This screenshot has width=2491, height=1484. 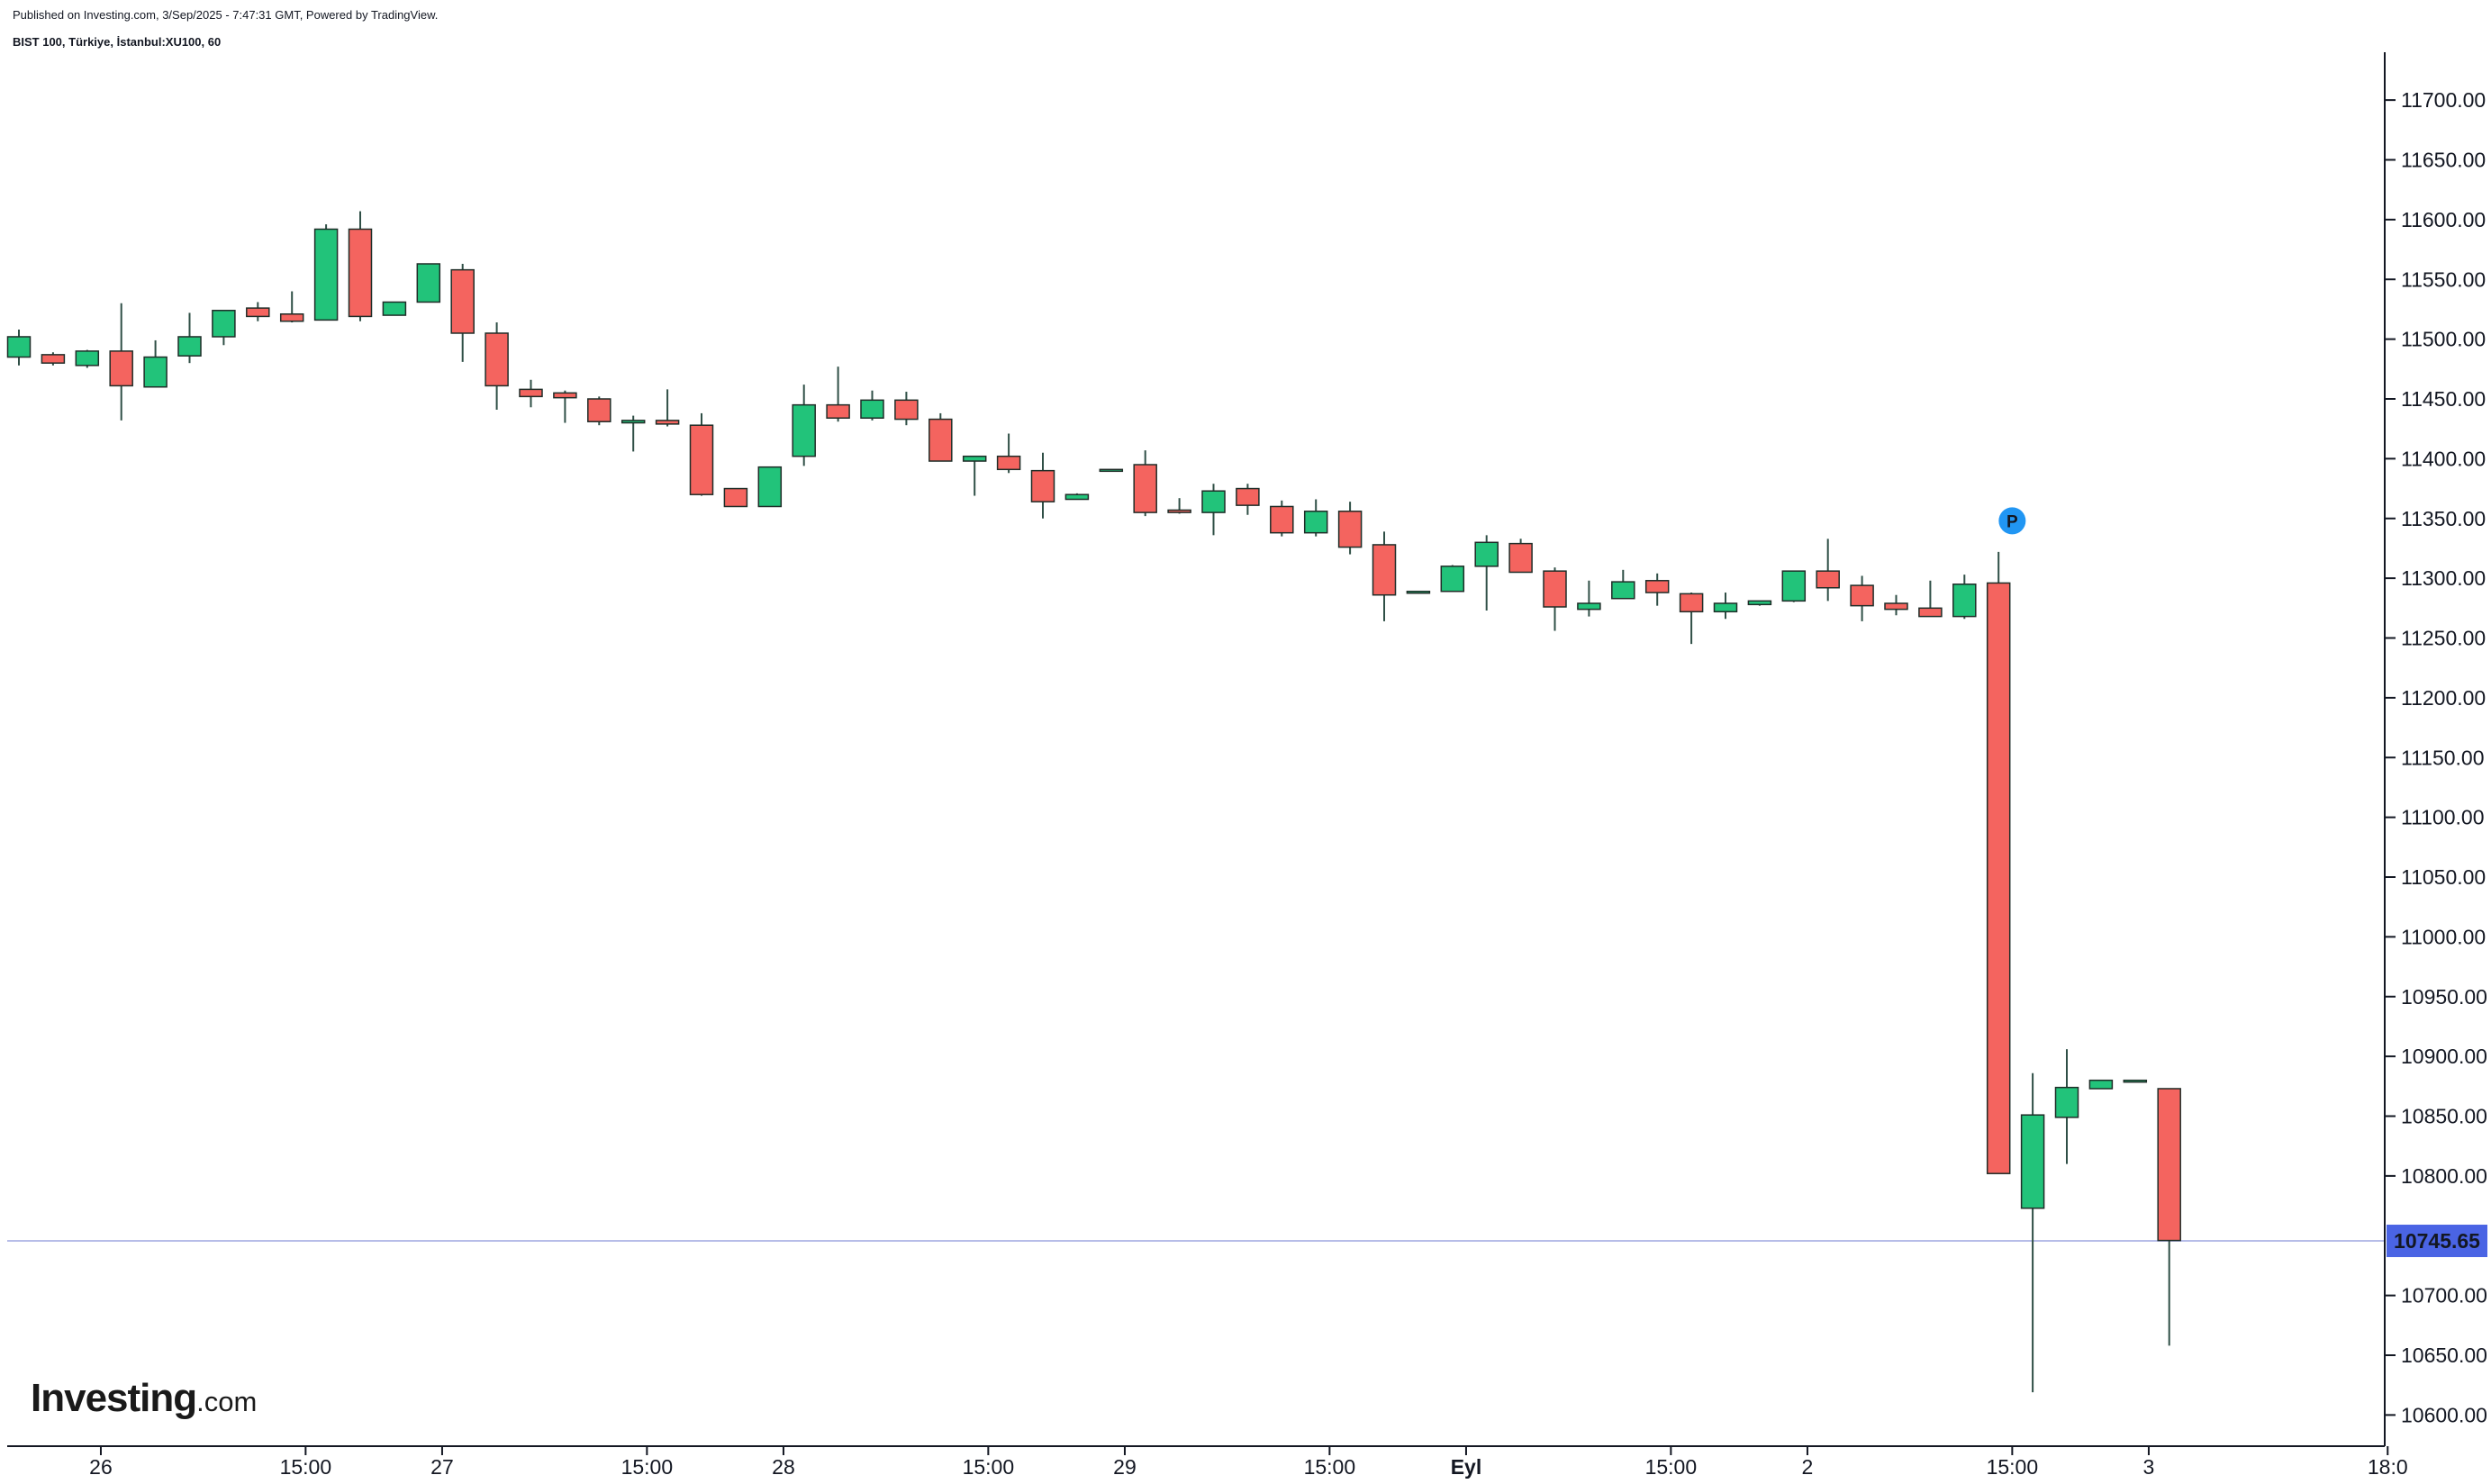 What do you see at coordinates (2444, 1414) in the screenshot?
I see `y-tick-label: 10600.00` at bounding box center [2444, 1414].